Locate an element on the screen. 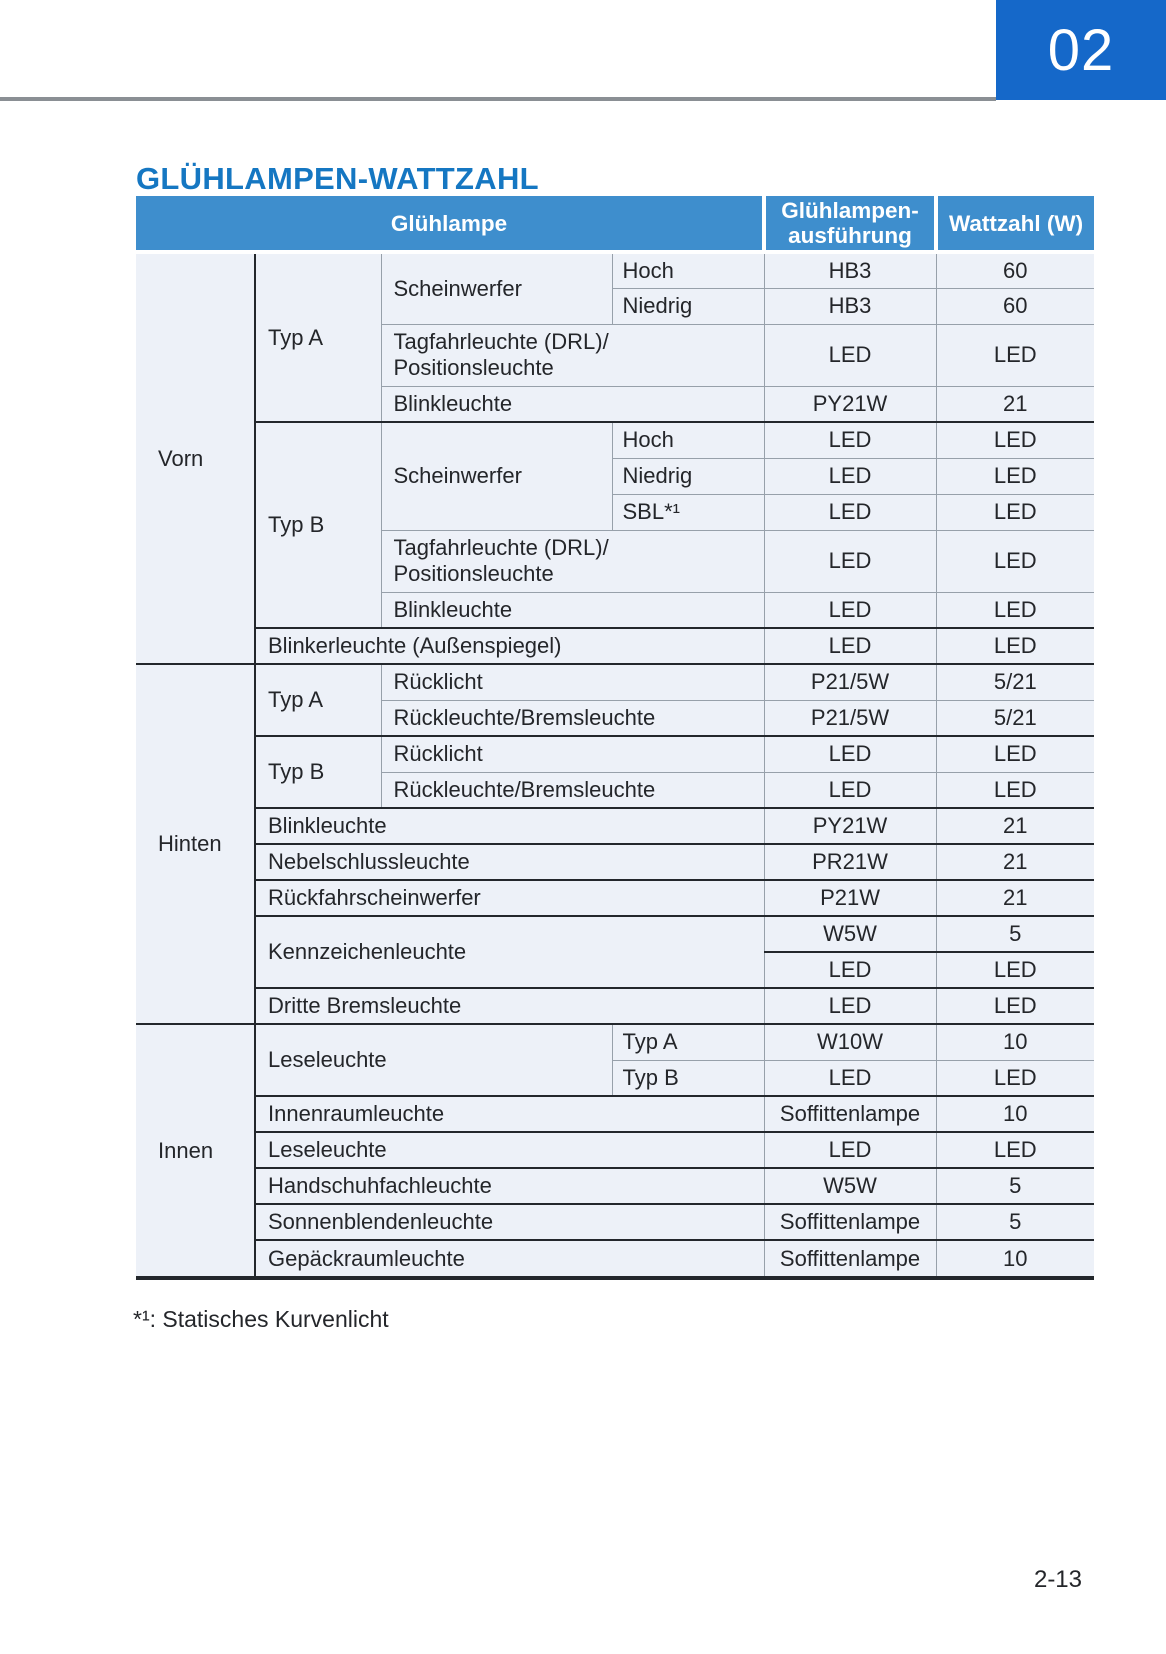  table-row: Rückleuchte/Bremsleuchte P21/5W 5/21 is located at coordinates (615, 718).